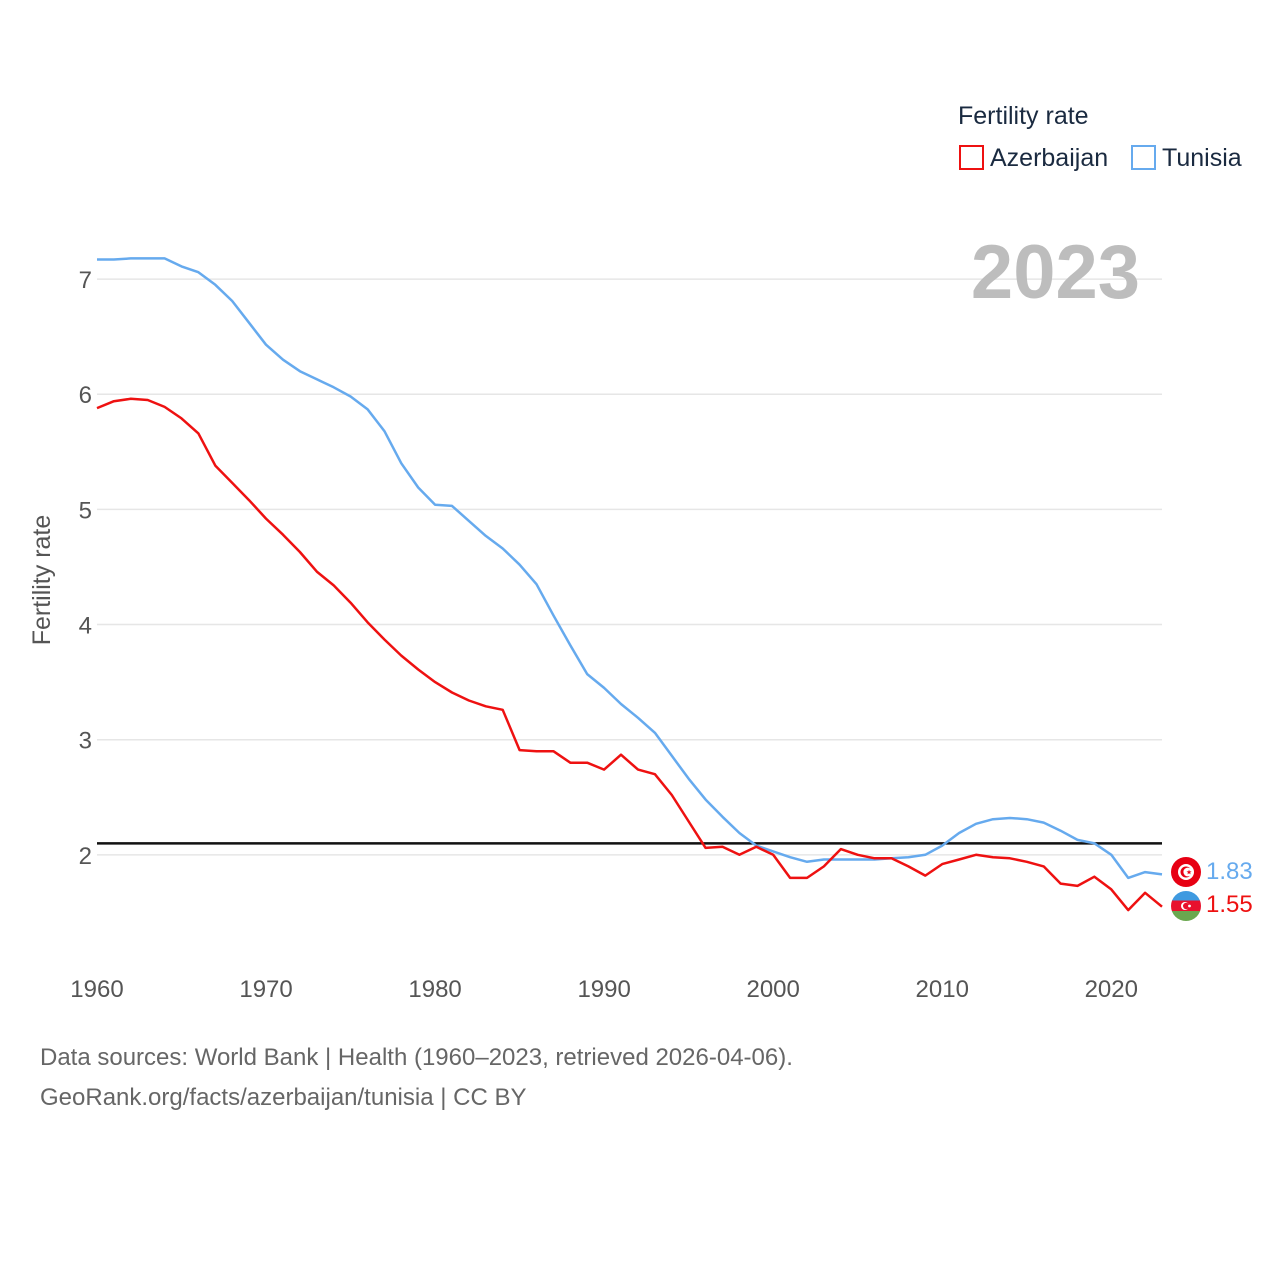 The image size is (1280, 1280). What do you see at coordinates (1049, 158) in the screenshot?
I see `legend-label-azerbaijan: Azerbaijan` at bounding box center [1049, 158].